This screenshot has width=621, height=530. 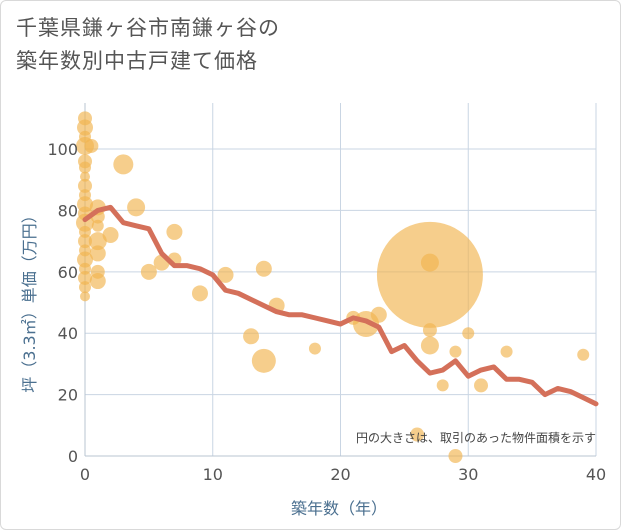 What do you see at coordinates (62, 149) in the screenshot?
I see `y-tick-label: 100` at bounding box center [62, 149].